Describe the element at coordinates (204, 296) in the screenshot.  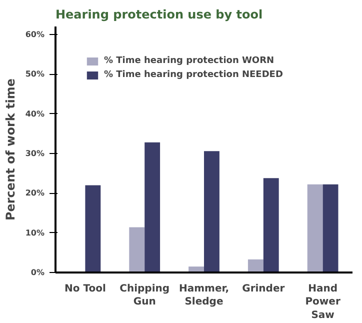
I see `x-tick-label: Hammer, Sledge` at that location.